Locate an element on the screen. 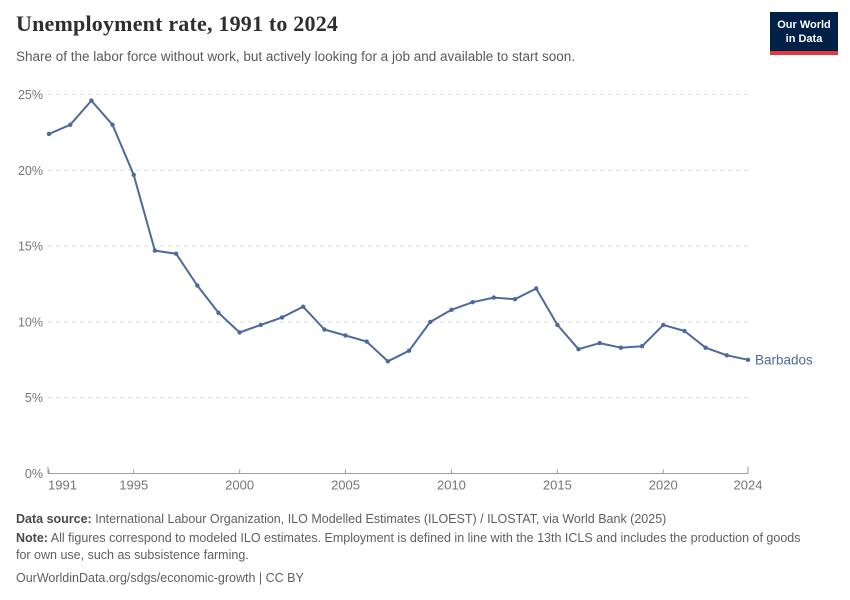 The width and height of the screenshot is (850, 600). x-tick-label: 2005 is located at coordinates (345, 485).